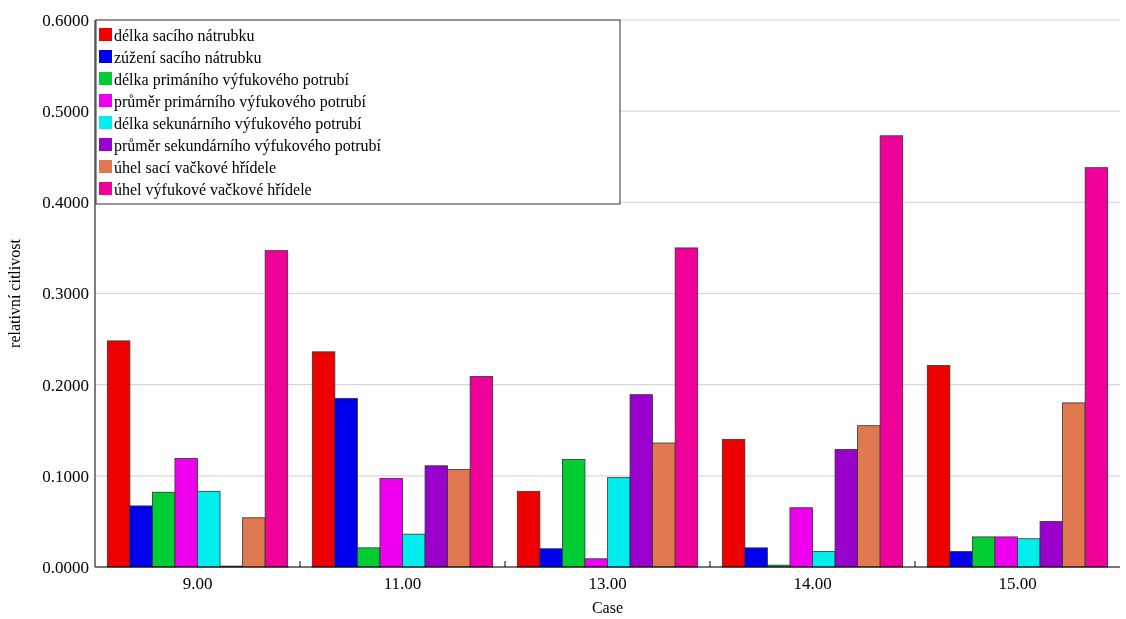 The height and width of the screenshot is (619, 1126). I want to click on x-tick-label: 13.00, so click(607, 583).